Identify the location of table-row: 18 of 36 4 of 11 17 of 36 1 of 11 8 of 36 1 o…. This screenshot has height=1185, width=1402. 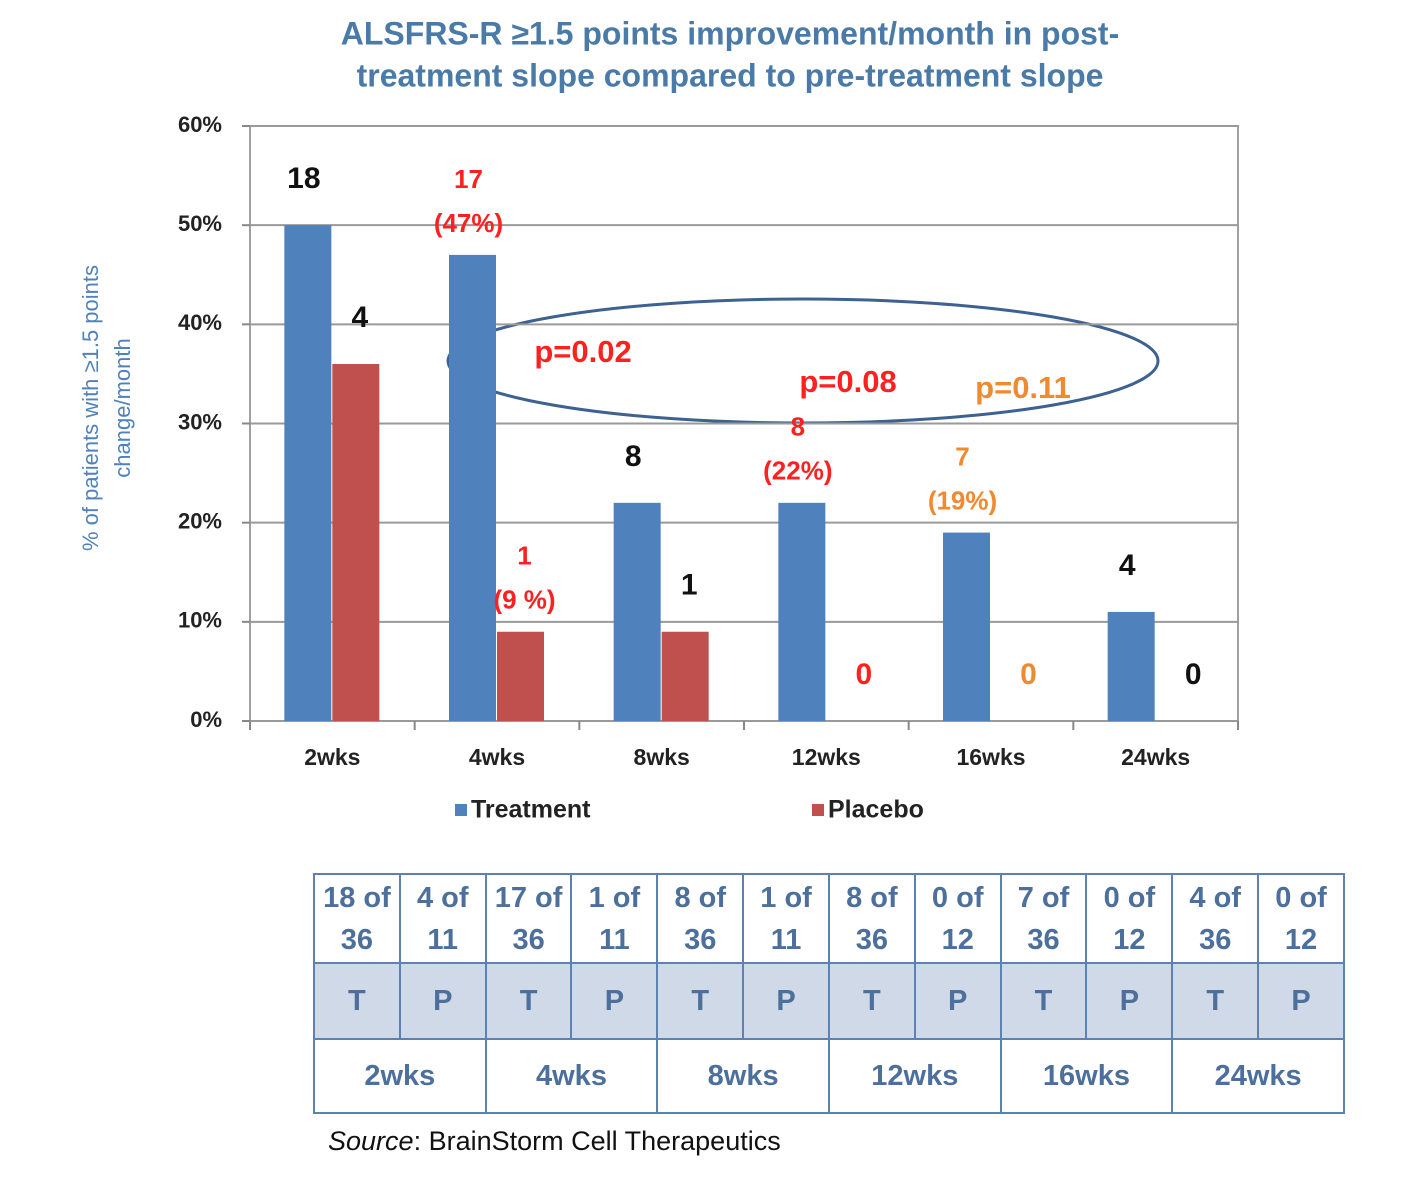
(829, 918).